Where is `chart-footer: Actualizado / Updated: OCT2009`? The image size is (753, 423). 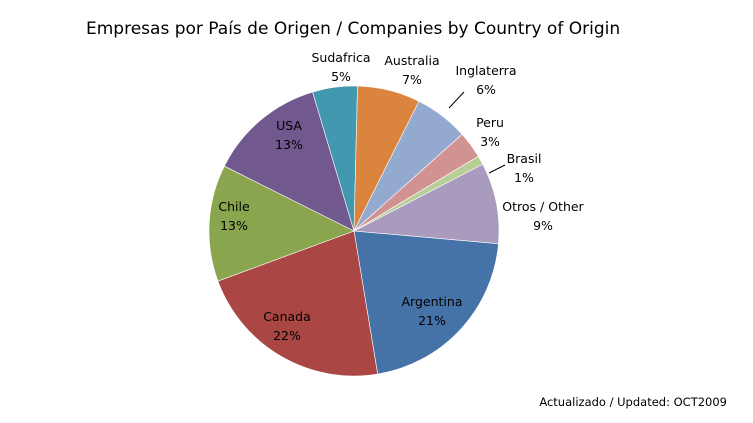 chart-footer: Actualizado / Updated: OCT2009 is located at coordinates (633, 402).